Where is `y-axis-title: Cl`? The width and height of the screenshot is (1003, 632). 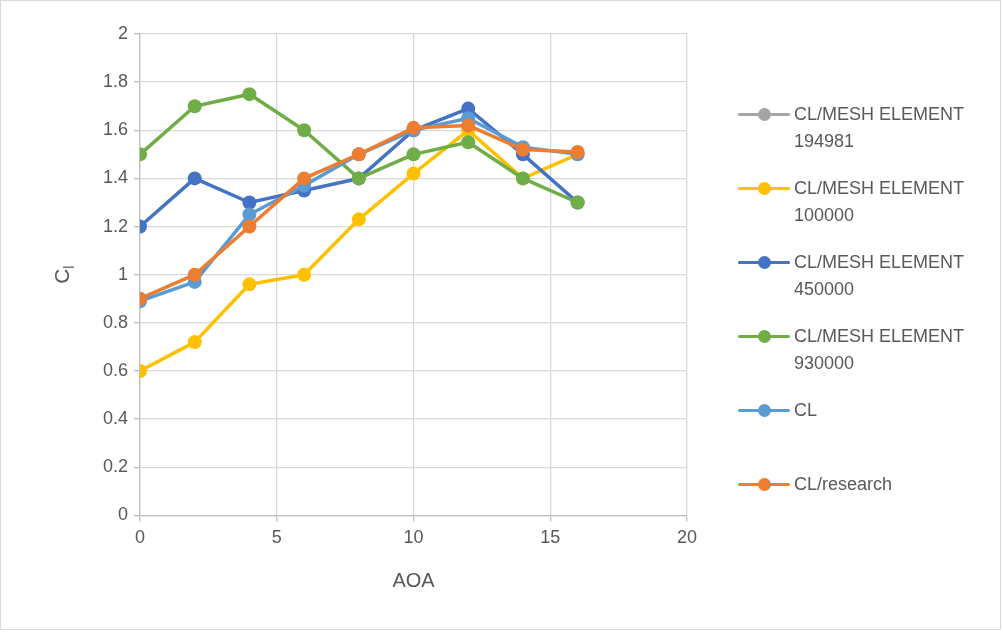 y-axis-title: Cl is located at coordinates (63, 274).